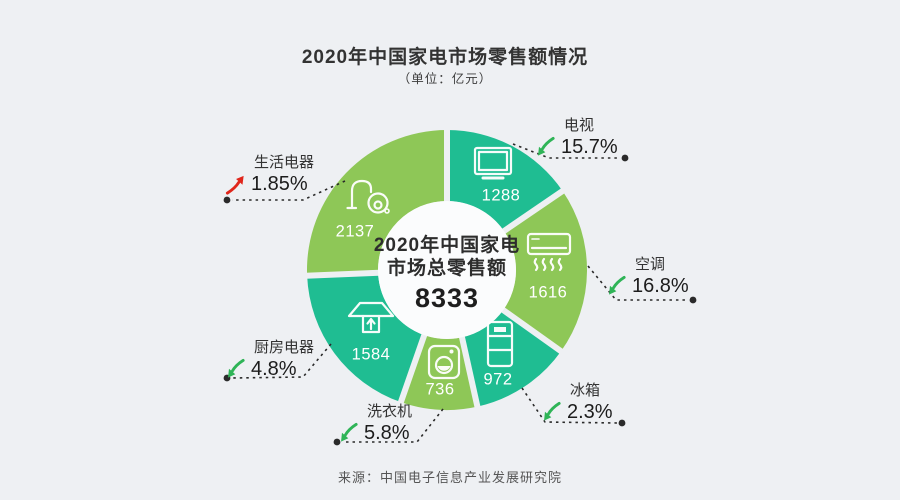  What do you see at coordinates (387, 433) in the screenshot?
I see `callout-percentage: 5.8%` at bounding box center [387, 433].